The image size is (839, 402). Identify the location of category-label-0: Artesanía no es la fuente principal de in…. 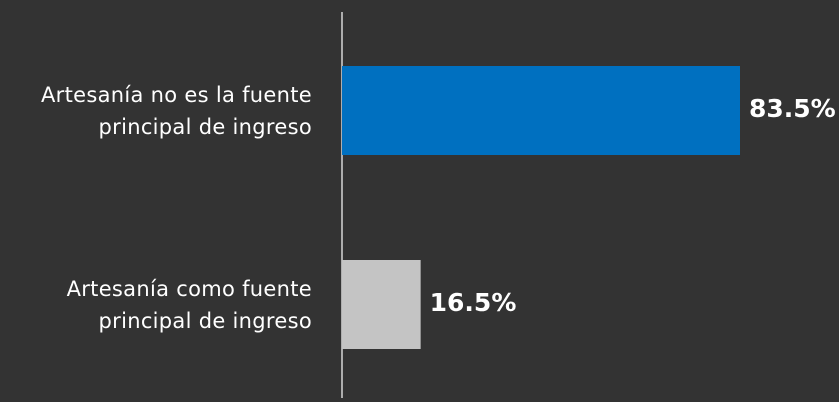
(176, 111).